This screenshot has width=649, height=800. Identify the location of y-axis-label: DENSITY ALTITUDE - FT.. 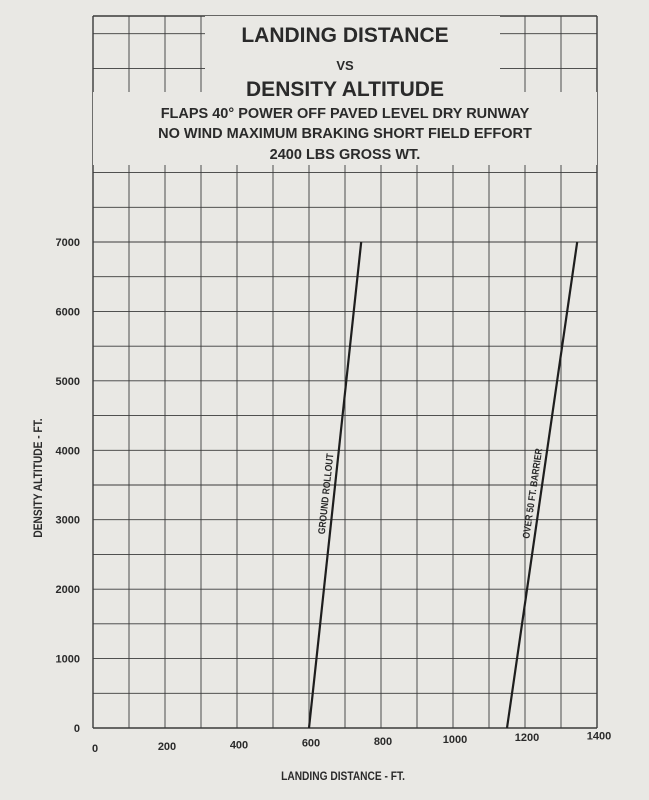
(38, 477).